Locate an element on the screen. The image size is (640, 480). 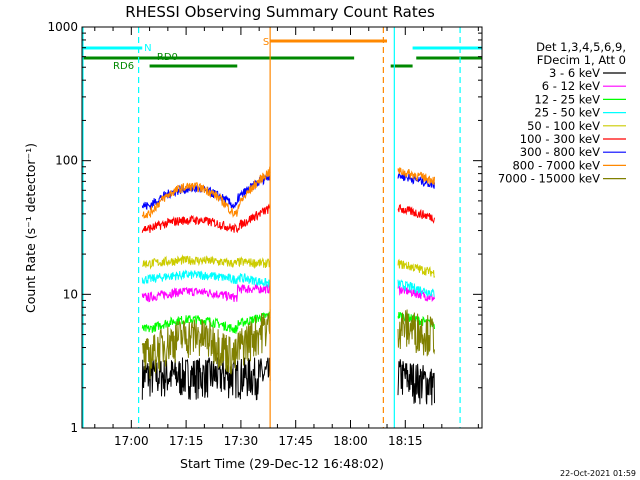
y-tick-label: 10 is located at coordinates (70, 294).